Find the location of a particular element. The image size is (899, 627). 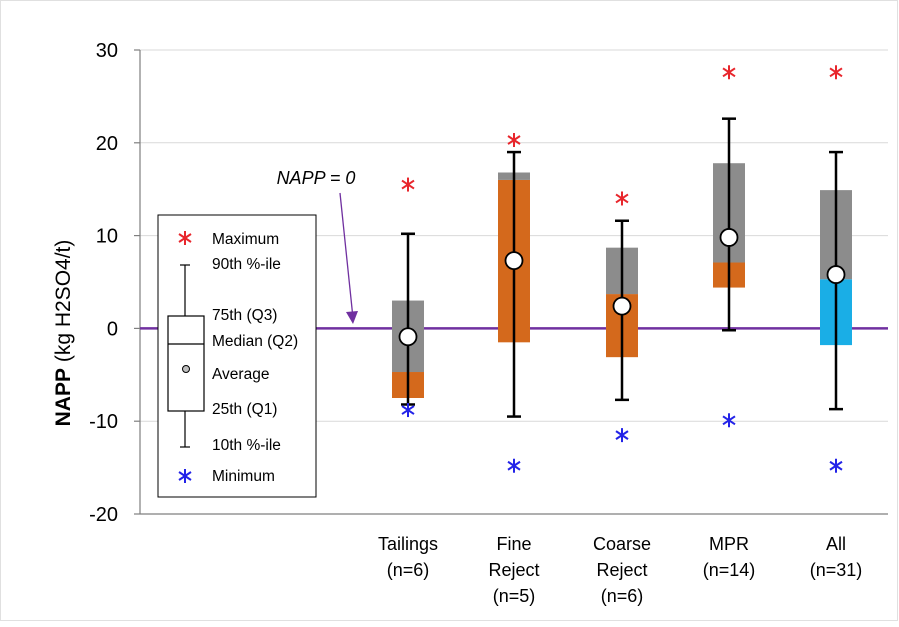

legend-min-marker-icon is located at coordinates (185, 476).